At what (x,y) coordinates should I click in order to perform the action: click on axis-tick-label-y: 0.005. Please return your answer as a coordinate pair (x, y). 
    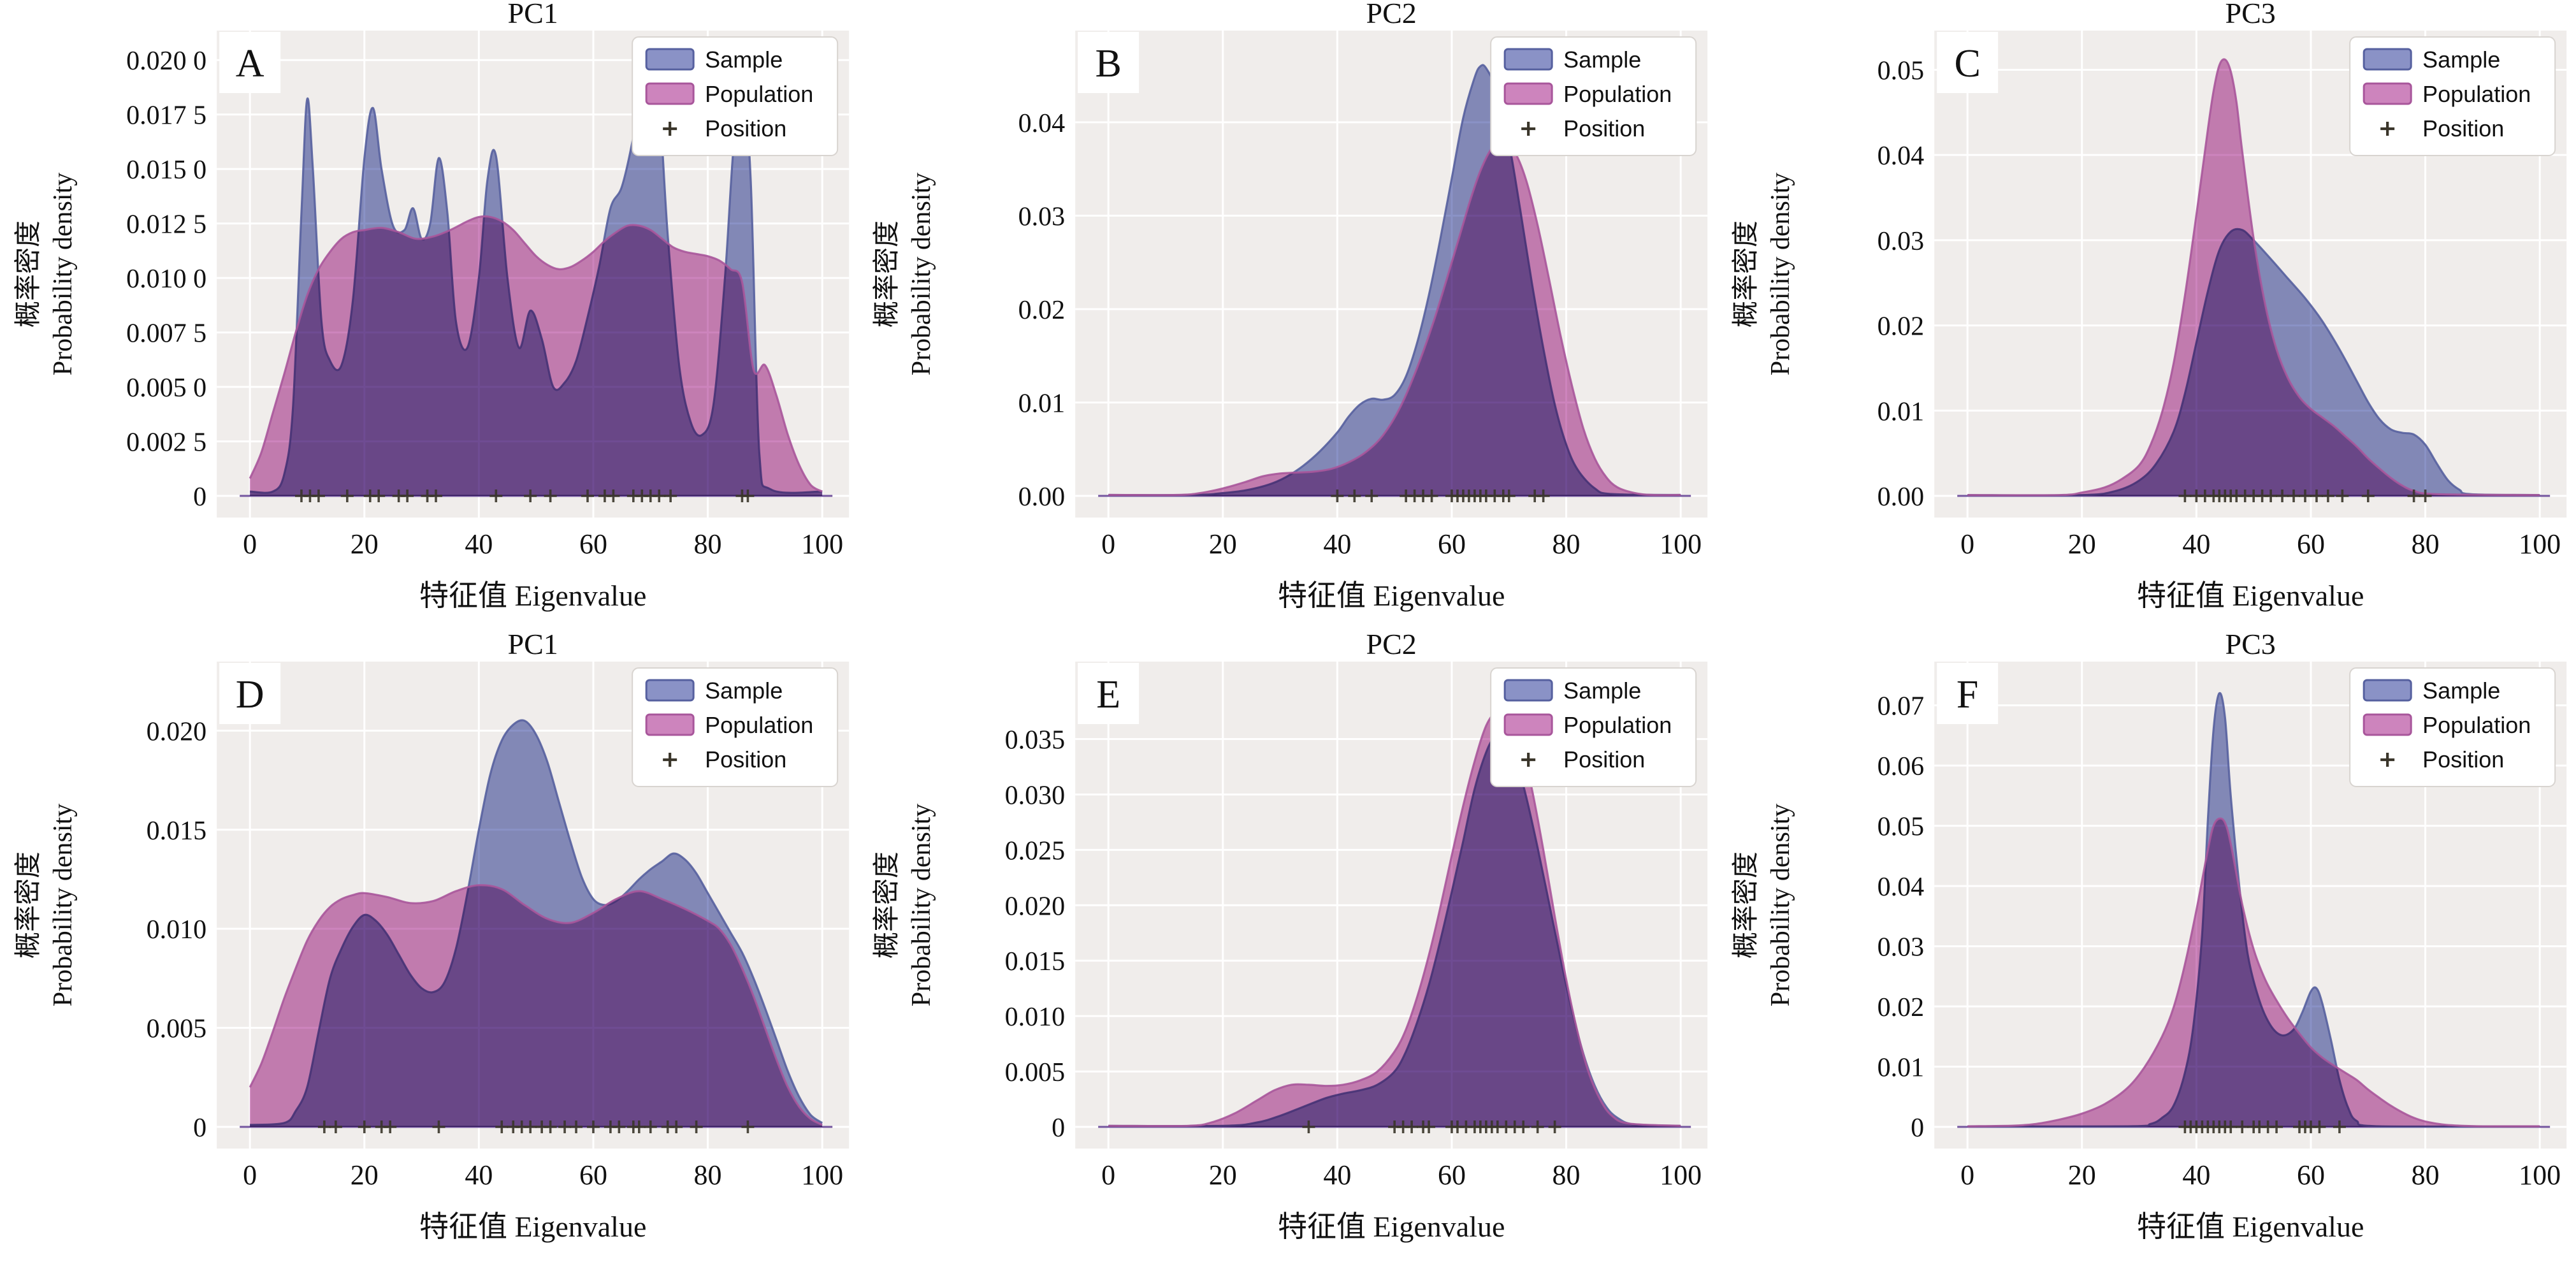
    Looking at the image, I should click on (1035, 1072).